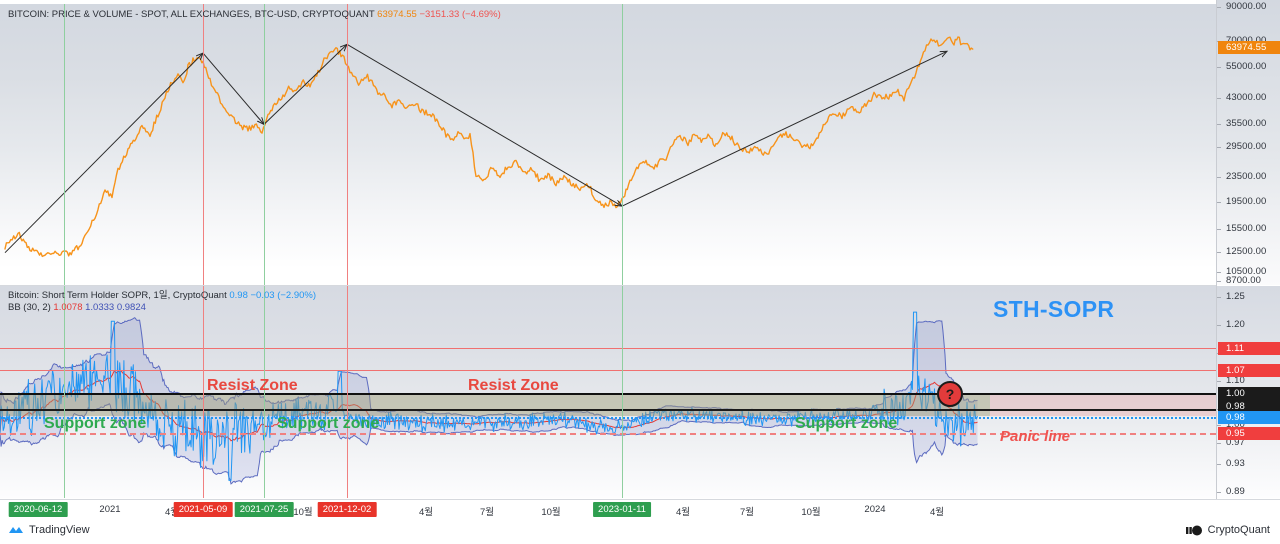  Describe the element at coordinates (1248, 492) in the screenshot. I see `sopr-axis-tick: 0.89` at that location.